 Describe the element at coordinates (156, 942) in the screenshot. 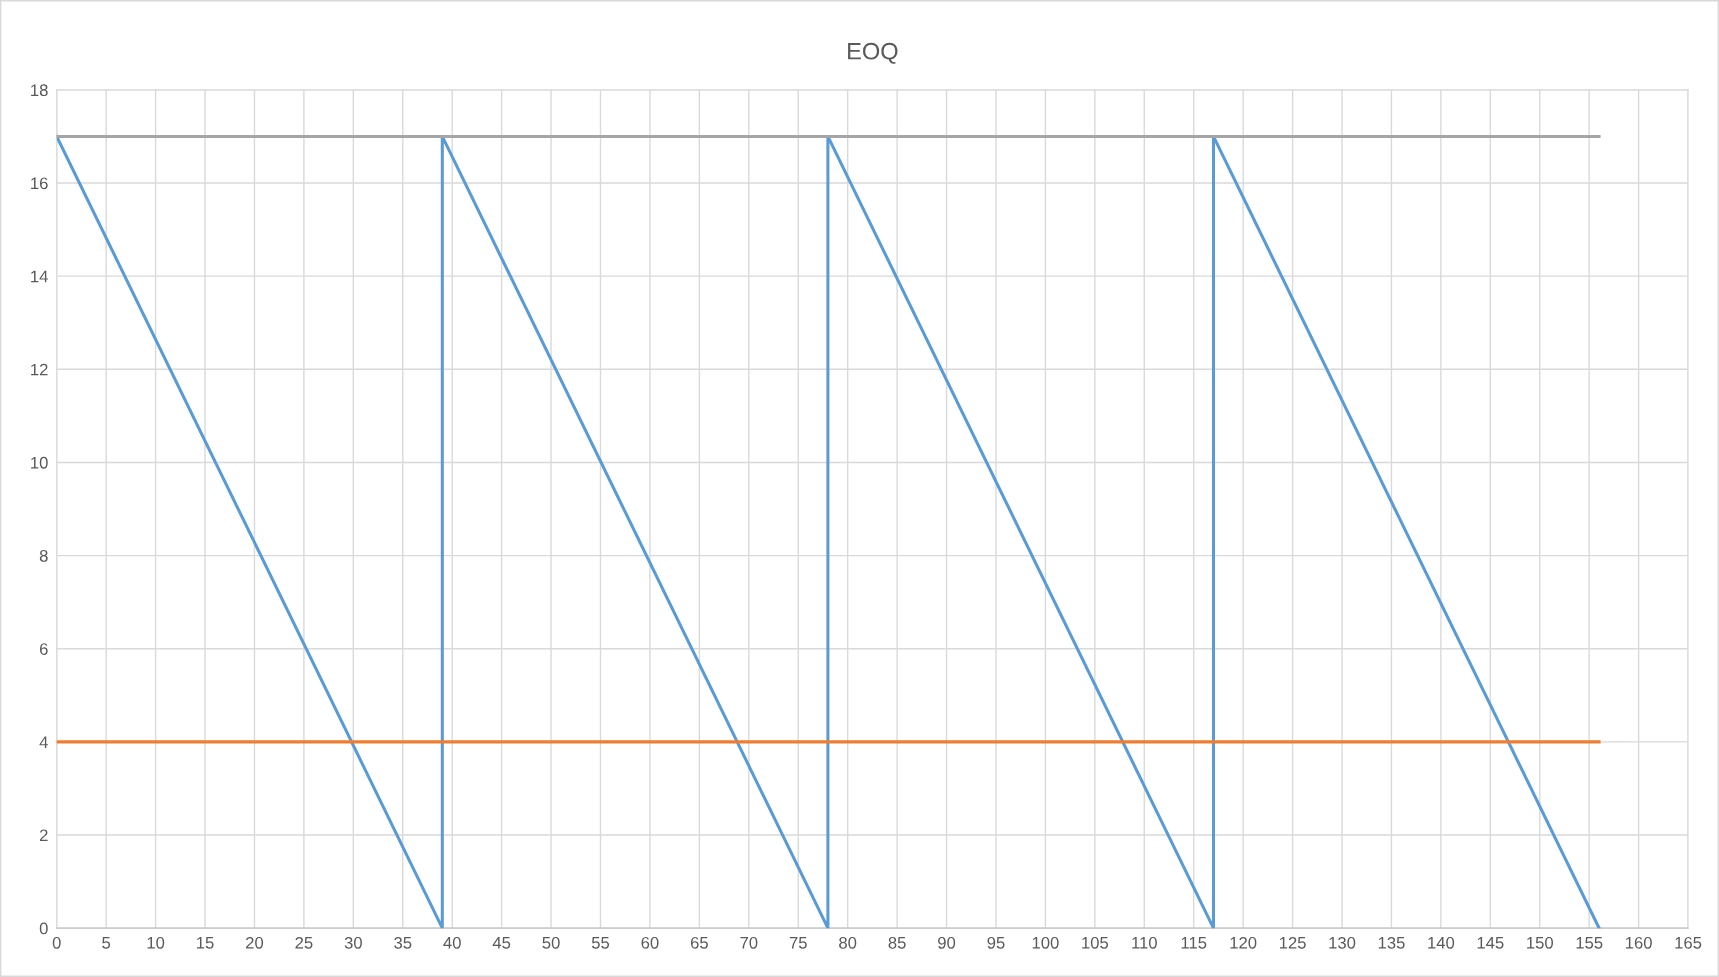

I see `x-tick-label: 10` at that location.